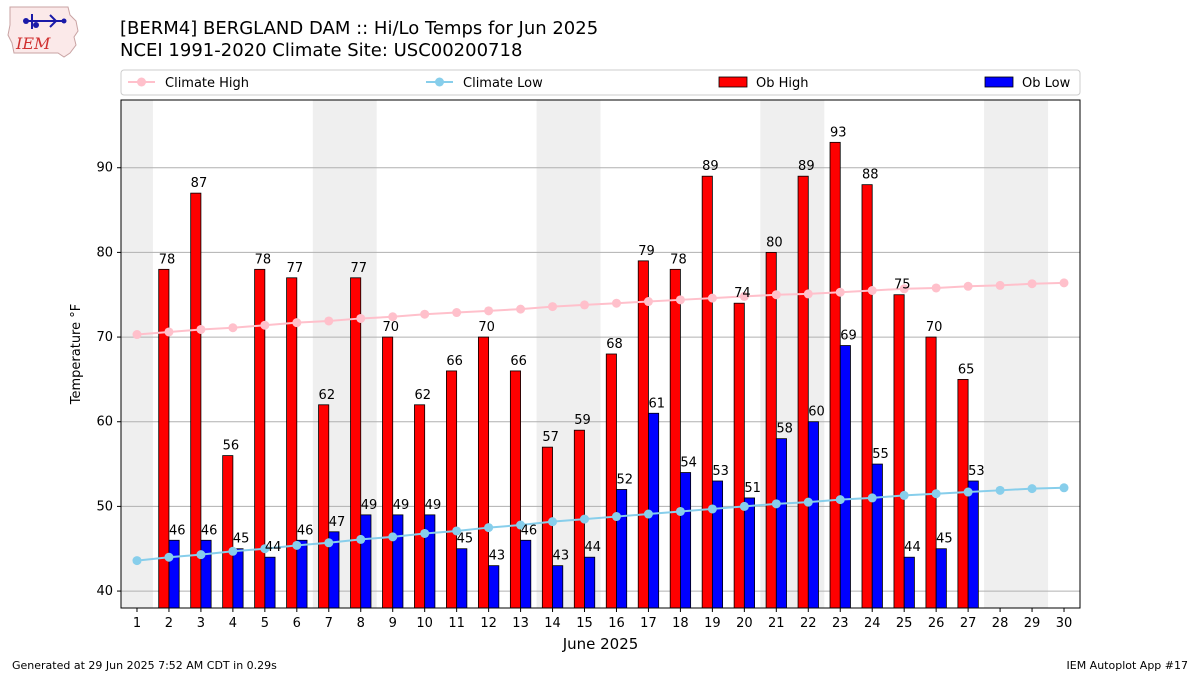 The image size is (1200, 675). What do you see at coordinates (1046, 83) in the screenshot?
I see `legend-label: Ob Low` at bounding box center [1046, 83].